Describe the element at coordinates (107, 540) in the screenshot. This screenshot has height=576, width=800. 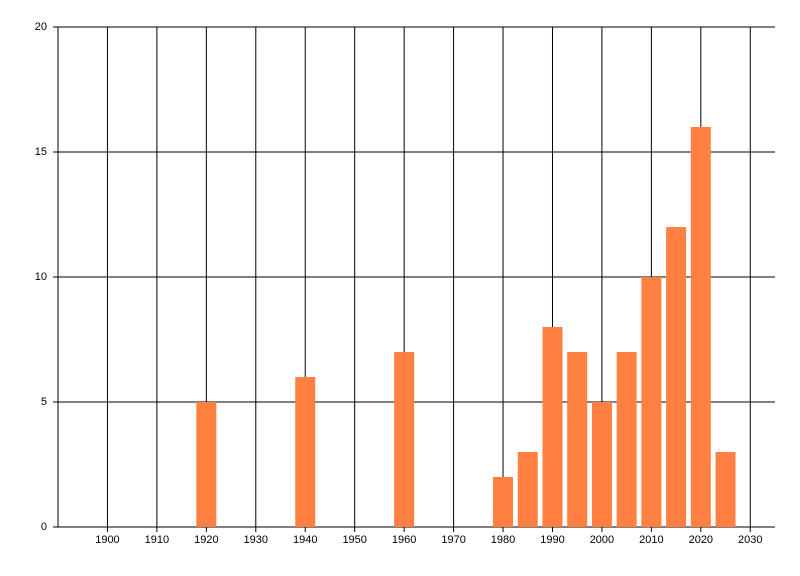
I see `x-tick-label: 1900` at that location.